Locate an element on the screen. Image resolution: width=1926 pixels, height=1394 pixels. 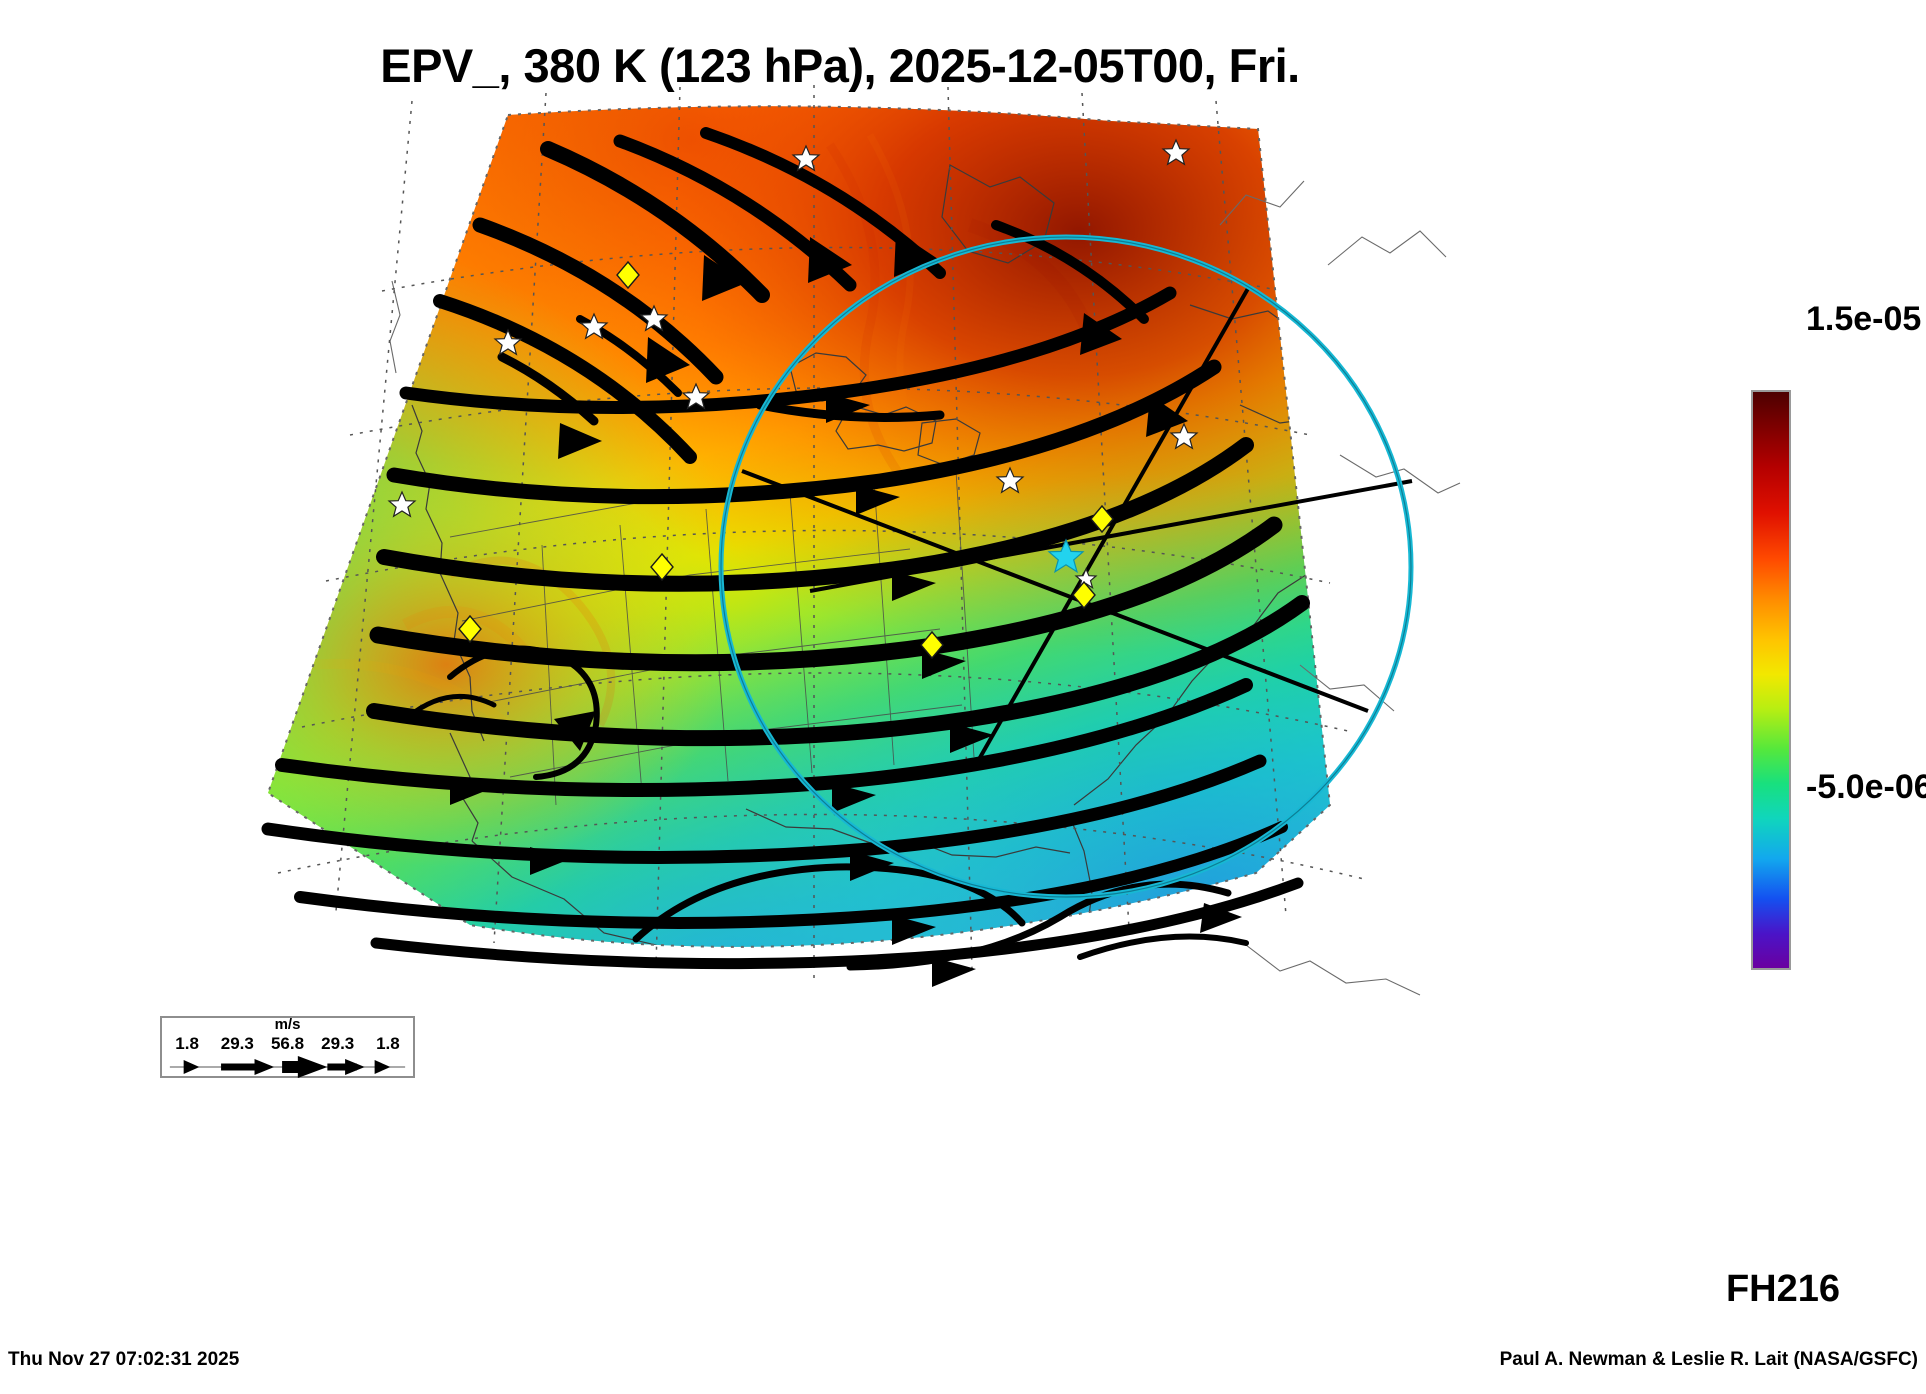
forecast-hour-label: FH216 is located at coordinates (1782, 1289).